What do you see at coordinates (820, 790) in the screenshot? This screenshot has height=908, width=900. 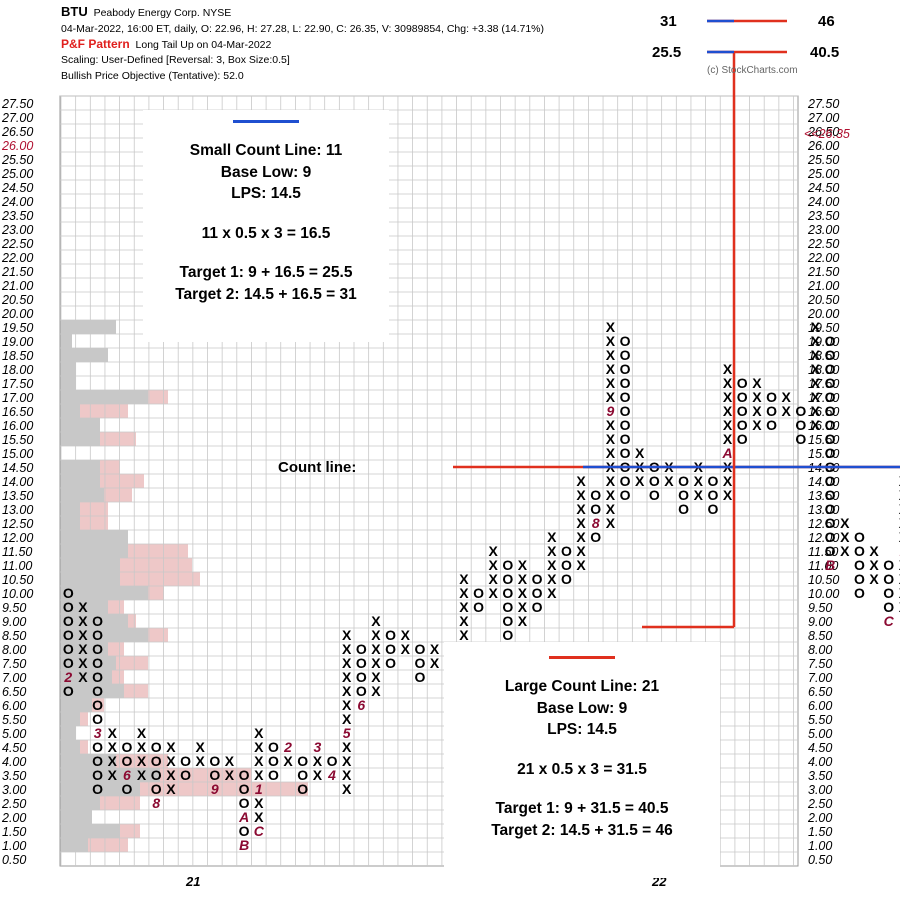 I see `y-tick-label-right: 3.00` at bounding box center [820, 790].